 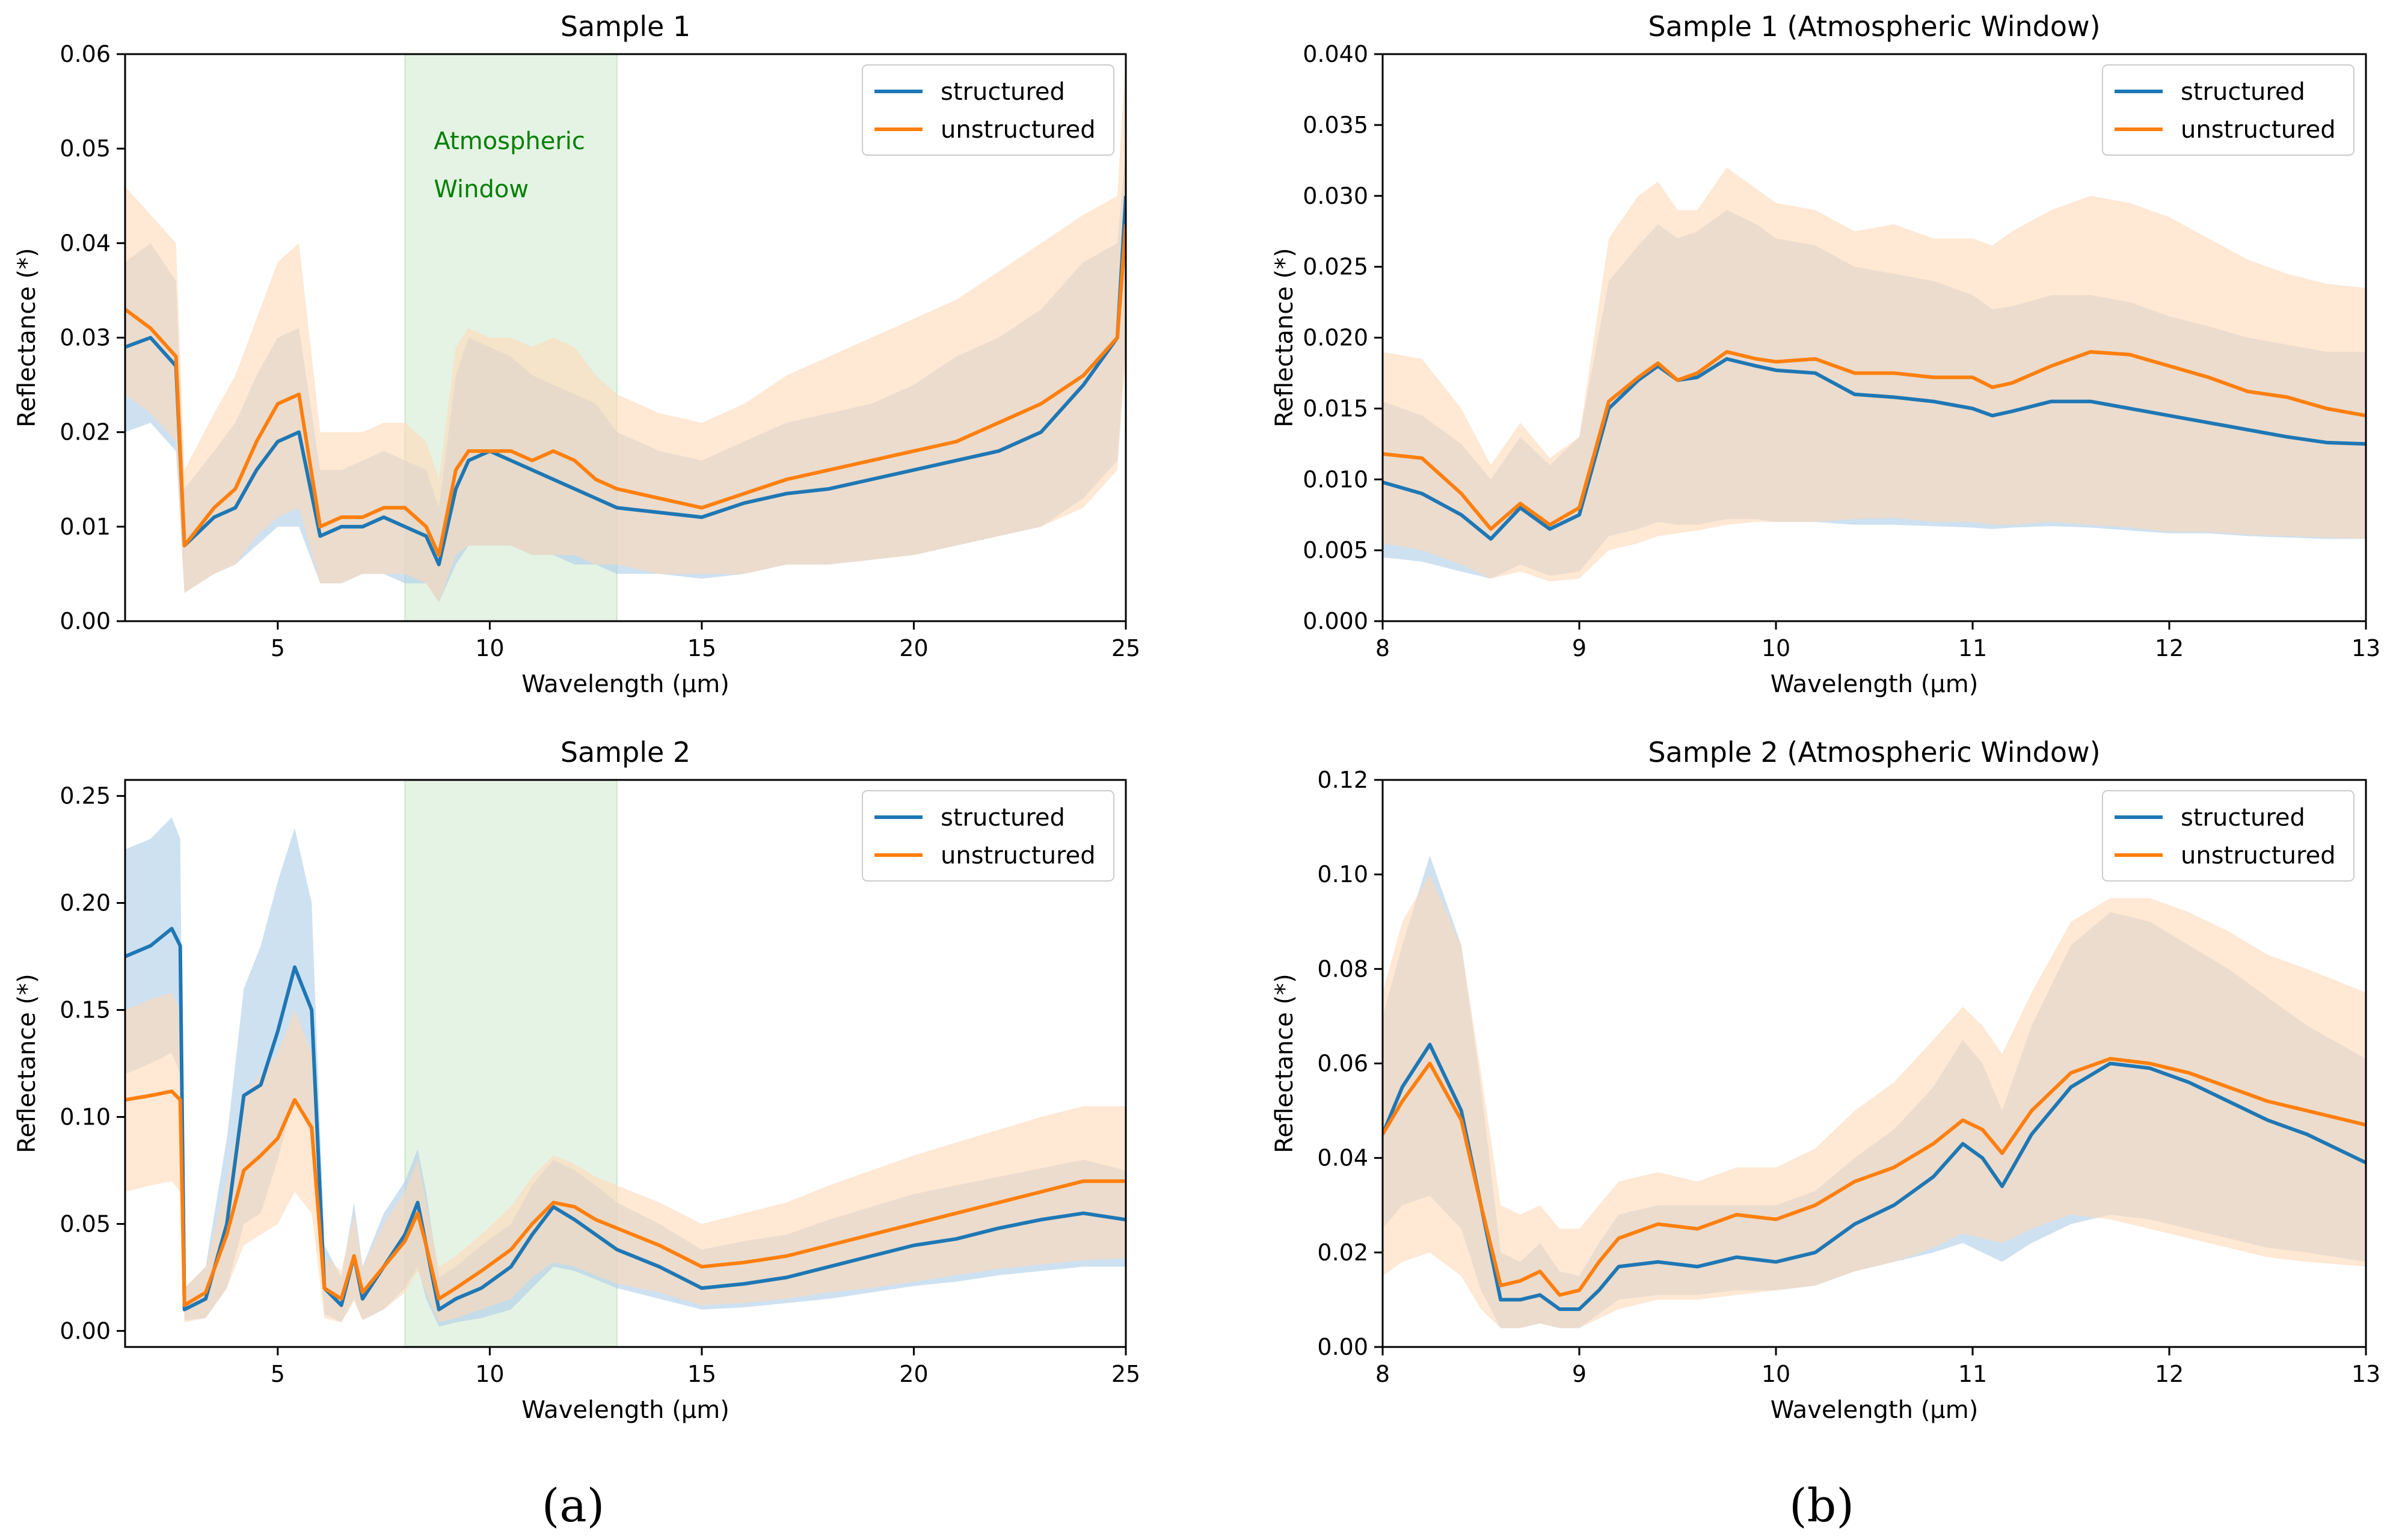 I want to click on y-tick-label: 0.20, so click(x=85, y=903).